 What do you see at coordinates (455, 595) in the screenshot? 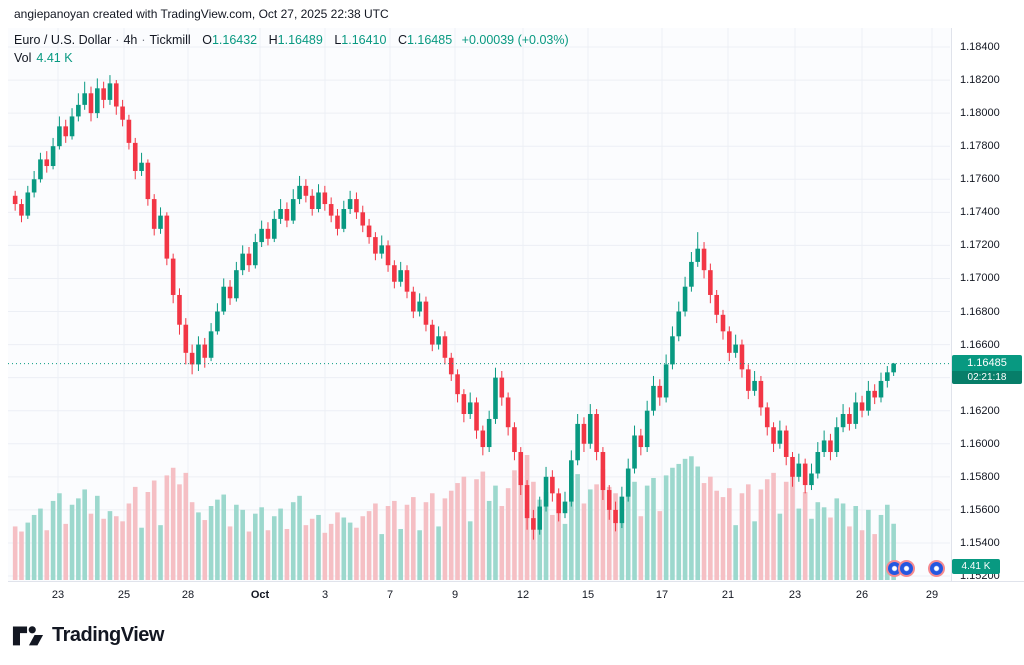
I see `time-tick-label: 9` at bounding box center [455, 595].